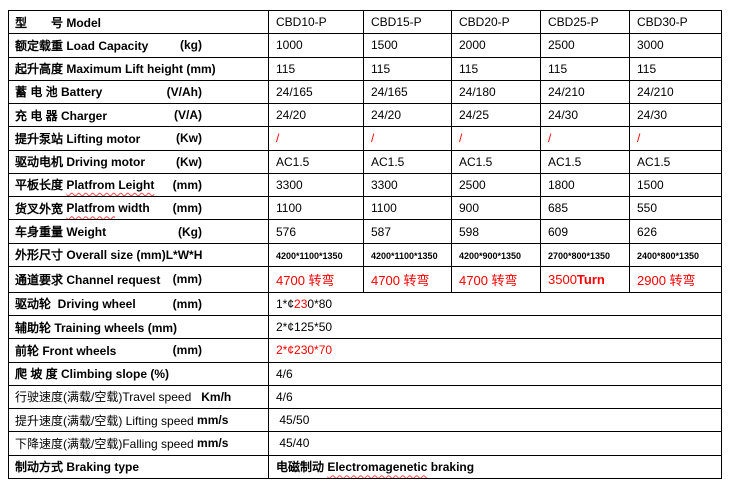 This screenshot has height=488, width=750. What do you see at coordinates (590, 279) in the screenshot?
I see `cell-text: Turn` at bounding box center [590, 279].